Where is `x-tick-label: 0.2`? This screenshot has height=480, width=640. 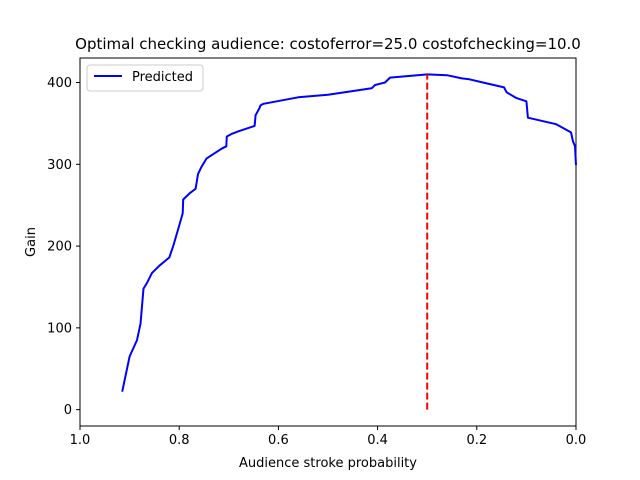 x-tick-label: 0.2 is located at coordinates (476, 440).